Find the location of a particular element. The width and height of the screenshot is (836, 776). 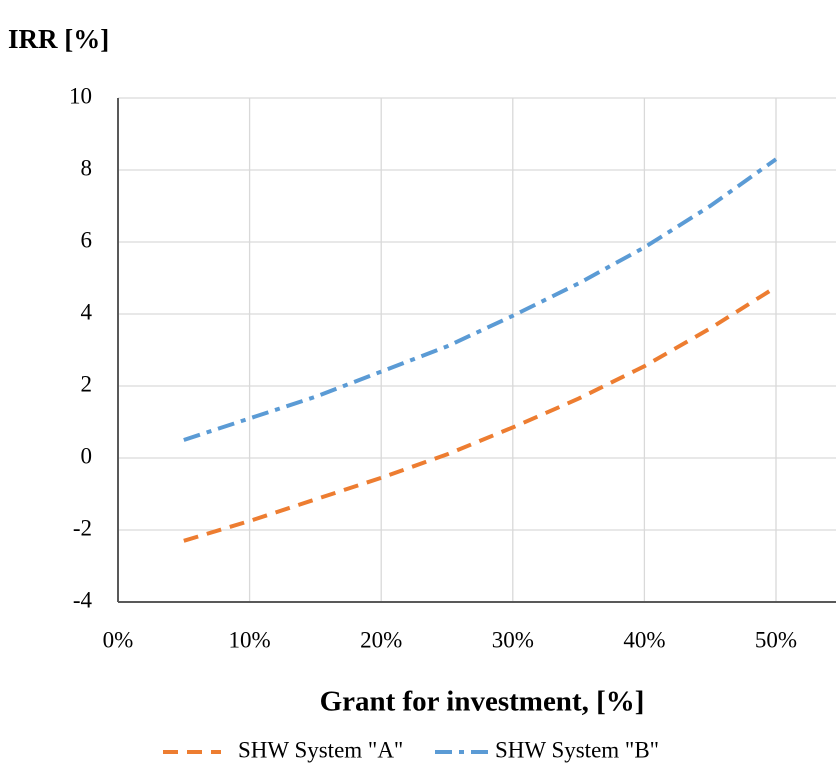

y-tick-label: 2 is located at coordinates (87, 383).